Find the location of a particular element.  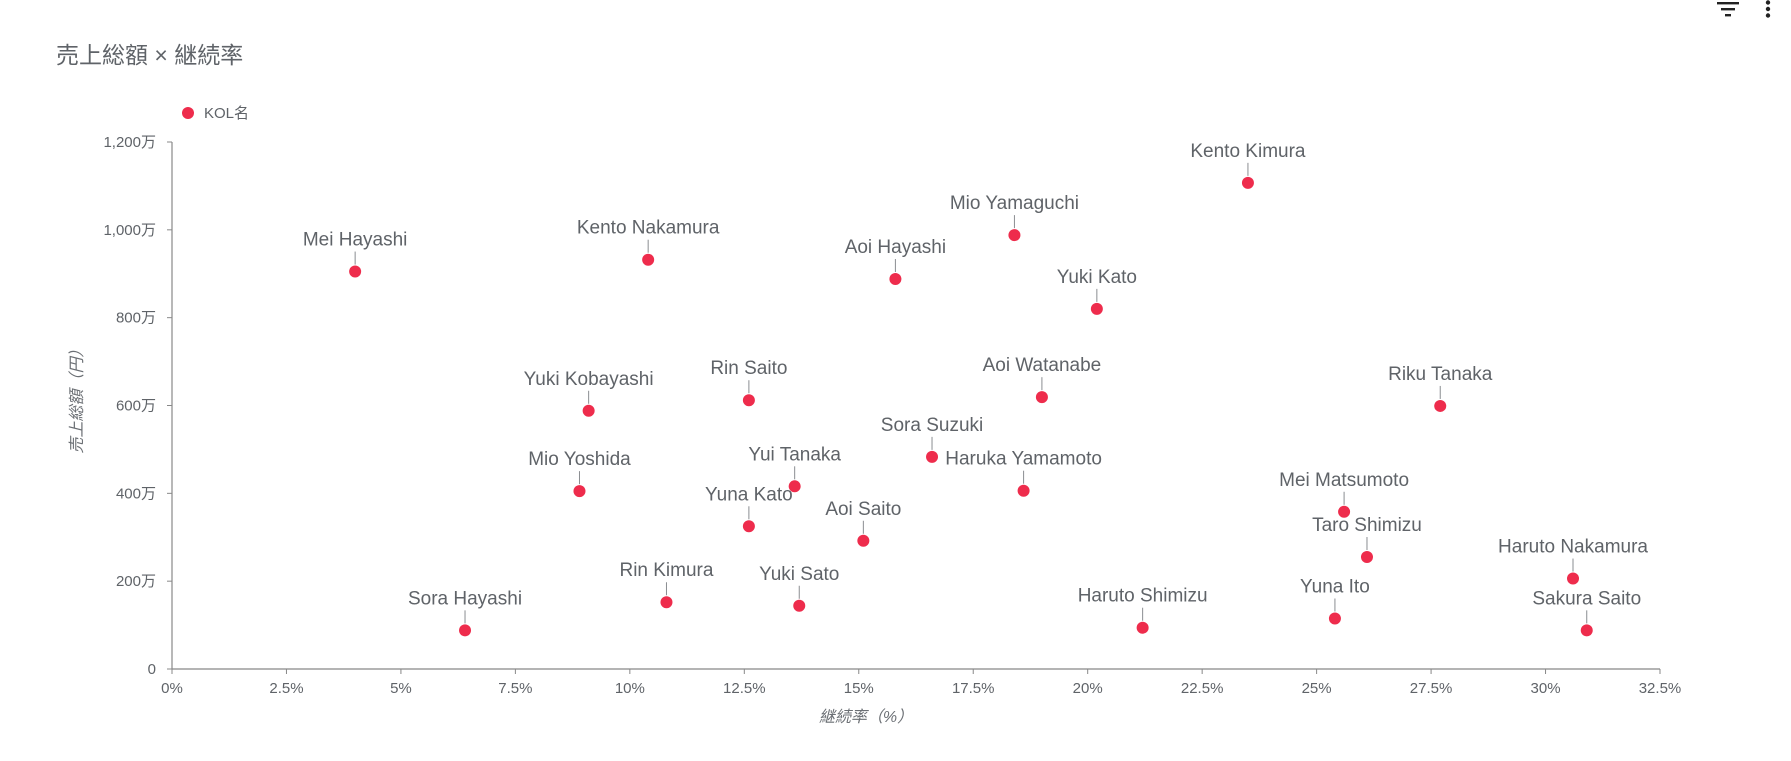

data-point-label: Rin Saito is located at coordinates (748, 368).